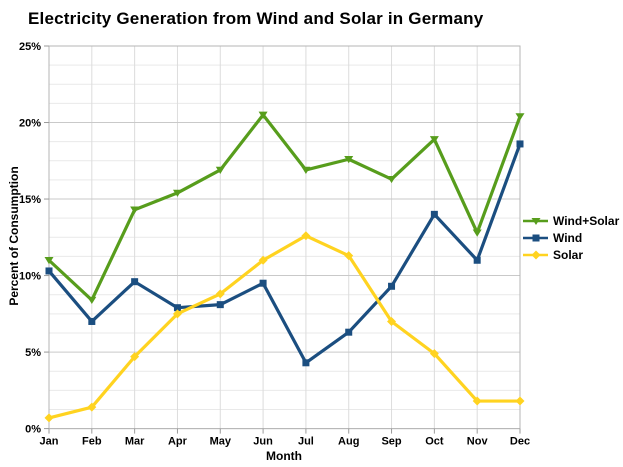  Describe the element at coordinates (92, 442) in the screenshot. I see `x-tick-label: Feb` at that location.